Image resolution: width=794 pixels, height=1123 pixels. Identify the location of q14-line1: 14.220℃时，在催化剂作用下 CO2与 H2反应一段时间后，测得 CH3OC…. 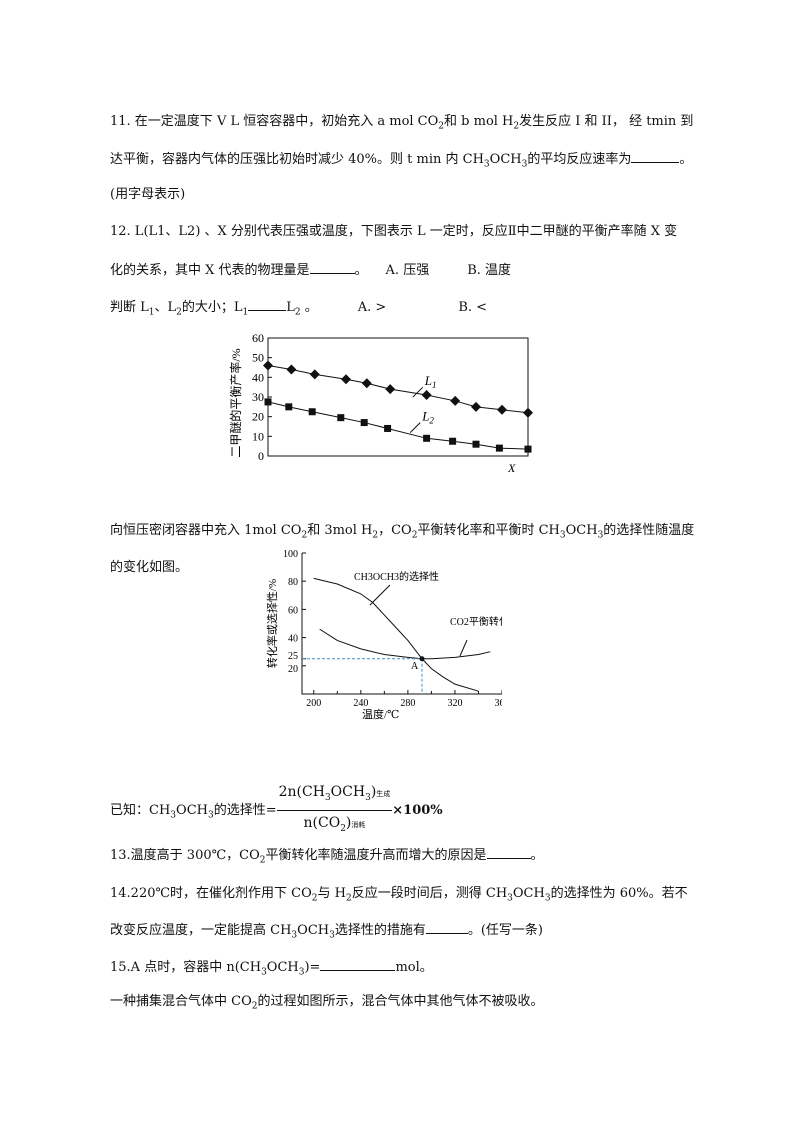
(399, 895).